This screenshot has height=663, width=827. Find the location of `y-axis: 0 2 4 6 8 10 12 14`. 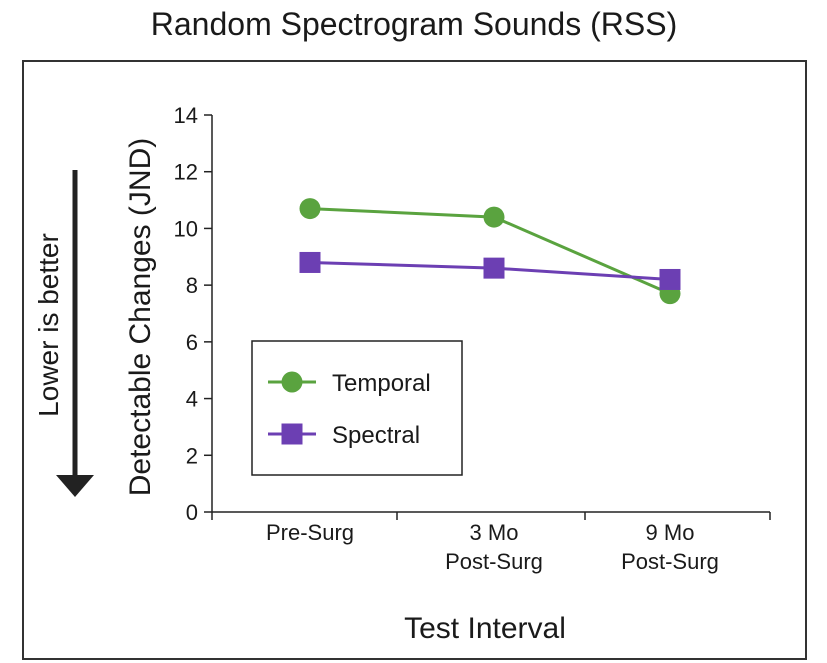

y-axis: 0 2 4 6 8 10 12 14 is located at coordinates (193, 314).